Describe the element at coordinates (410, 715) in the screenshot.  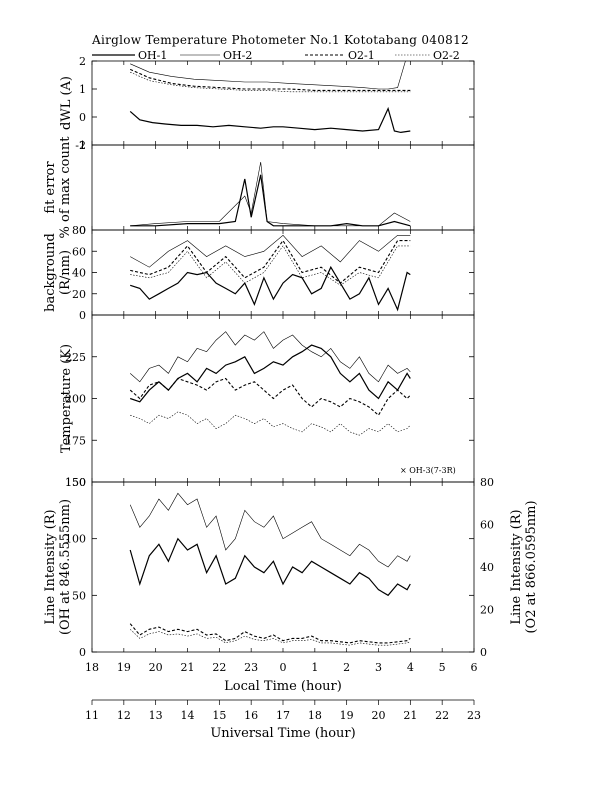
I see `ut-tick-label: 21` at that location.